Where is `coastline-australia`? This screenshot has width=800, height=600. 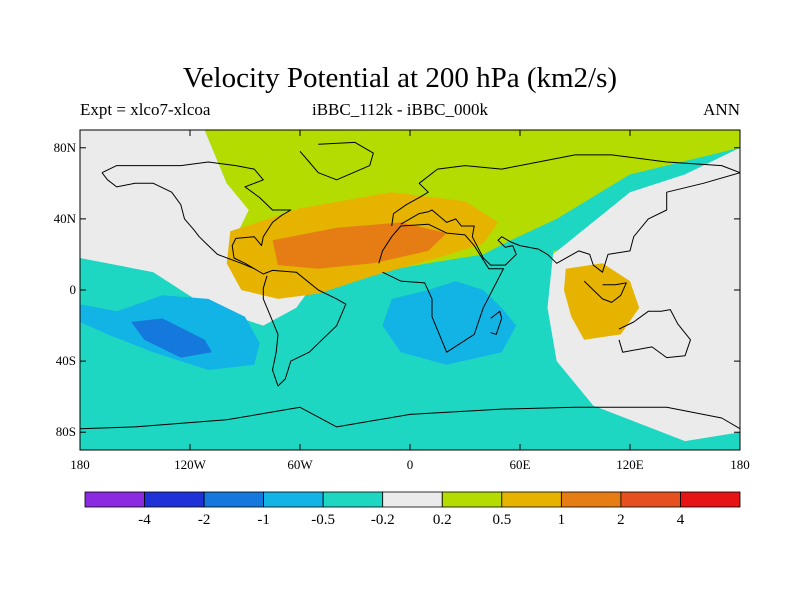 coastline-australia is located at coordinates (654, 334).